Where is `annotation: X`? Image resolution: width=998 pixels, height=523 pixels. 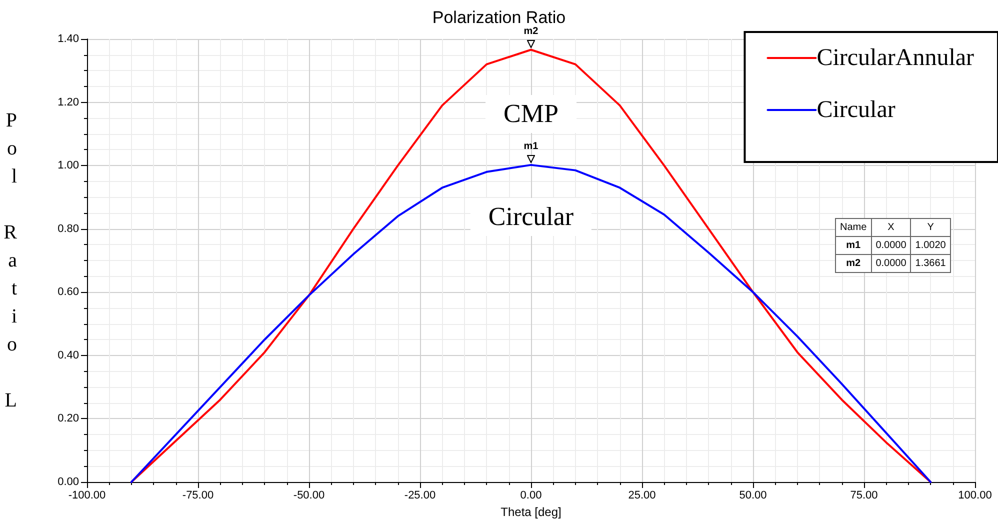
annotation: X is located at coordinates (891, 227).